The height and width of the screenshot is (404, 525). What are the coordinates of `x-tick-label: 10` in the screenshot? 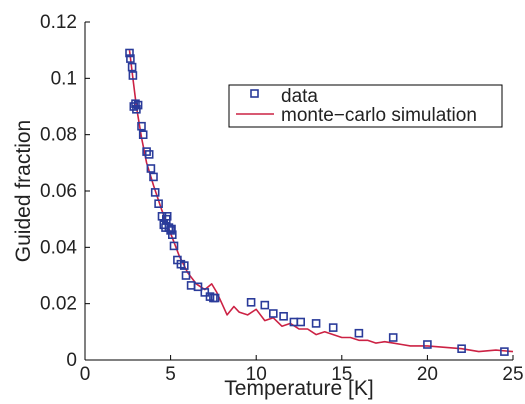 It's located at (256, 374).